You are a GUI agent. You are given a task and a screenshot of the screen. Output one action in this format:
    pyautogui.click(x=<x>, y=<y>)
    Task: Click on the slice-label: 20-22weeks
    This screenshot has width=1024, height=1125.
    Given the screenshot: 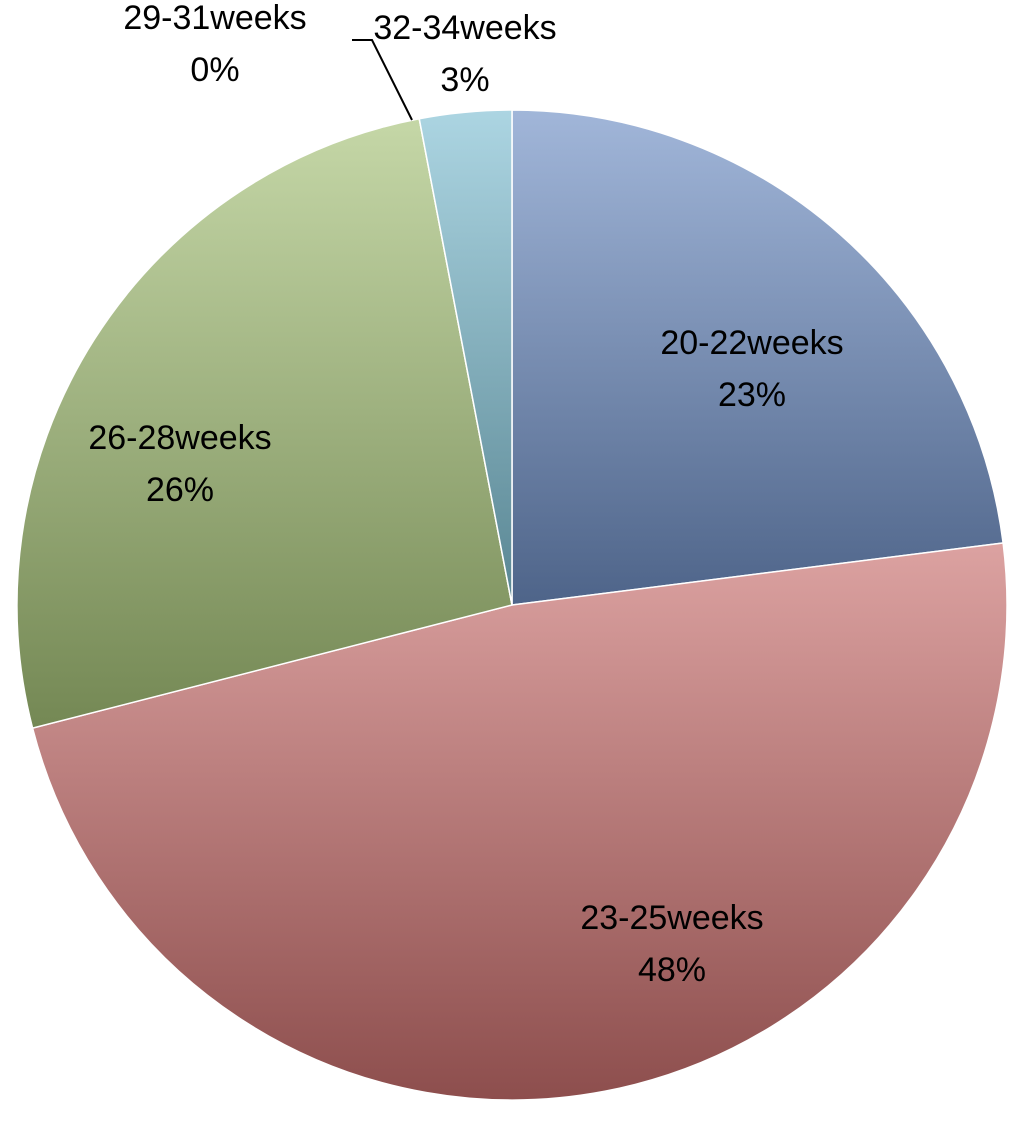 What is the action you would take?
    pyautogui.click(x=751, y=343)
    